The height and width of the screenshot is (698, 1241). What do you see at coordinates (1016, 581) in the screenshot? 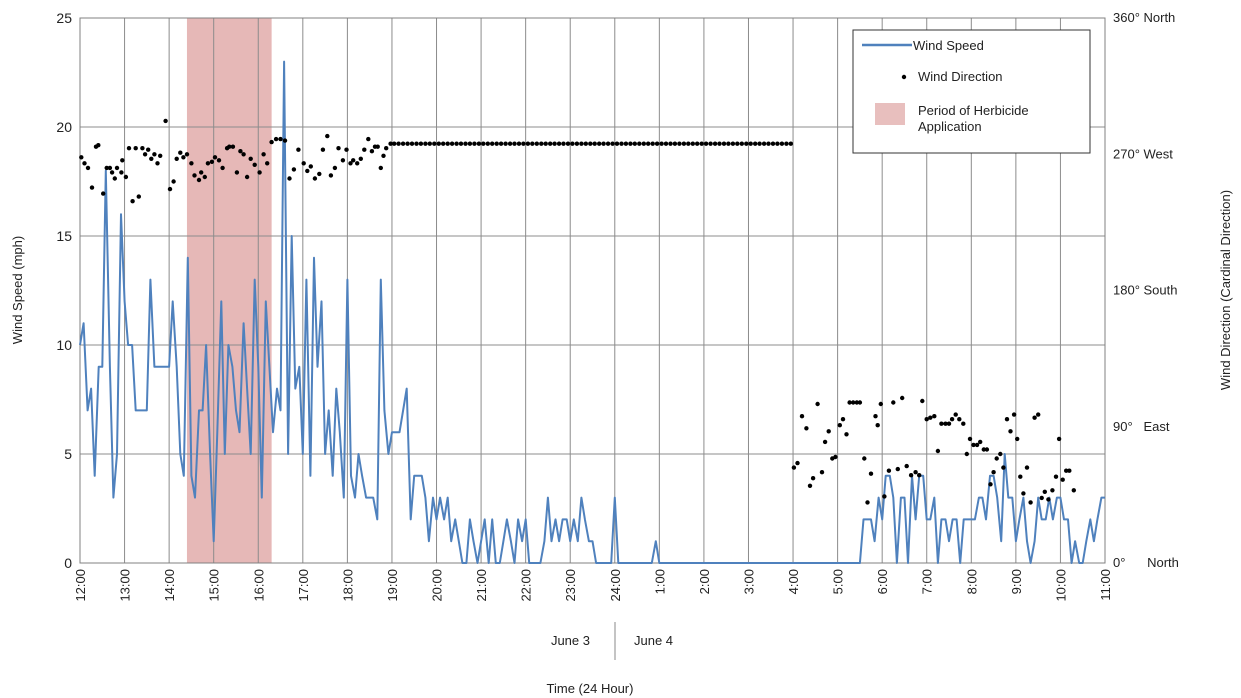
I see `x-tick-label: 9:00` at bounding box center [1016, 581].